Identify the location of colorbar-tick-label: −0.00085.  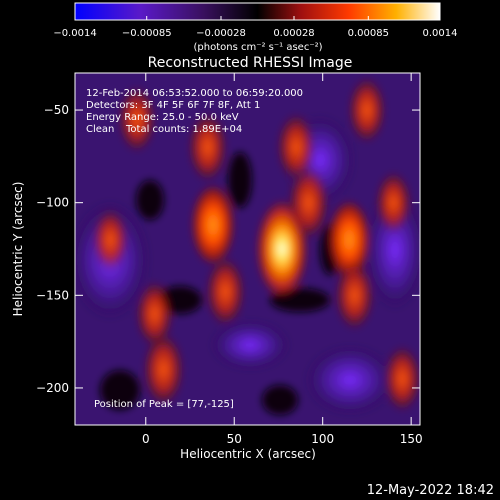
(147, 33).